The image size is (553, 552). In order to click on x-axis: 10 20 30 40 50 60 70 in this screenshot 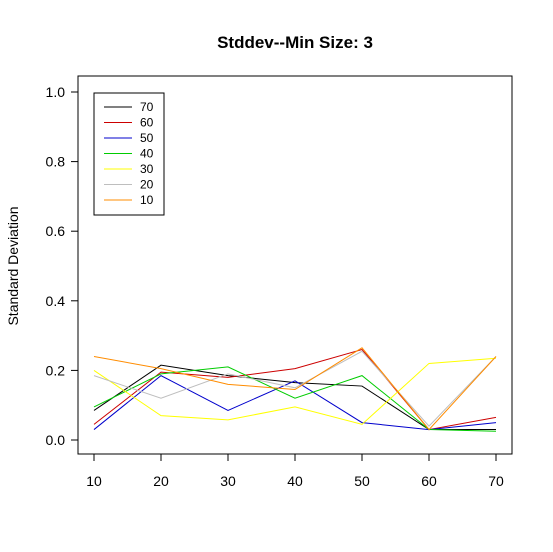, I will do `click(295, 471)`.